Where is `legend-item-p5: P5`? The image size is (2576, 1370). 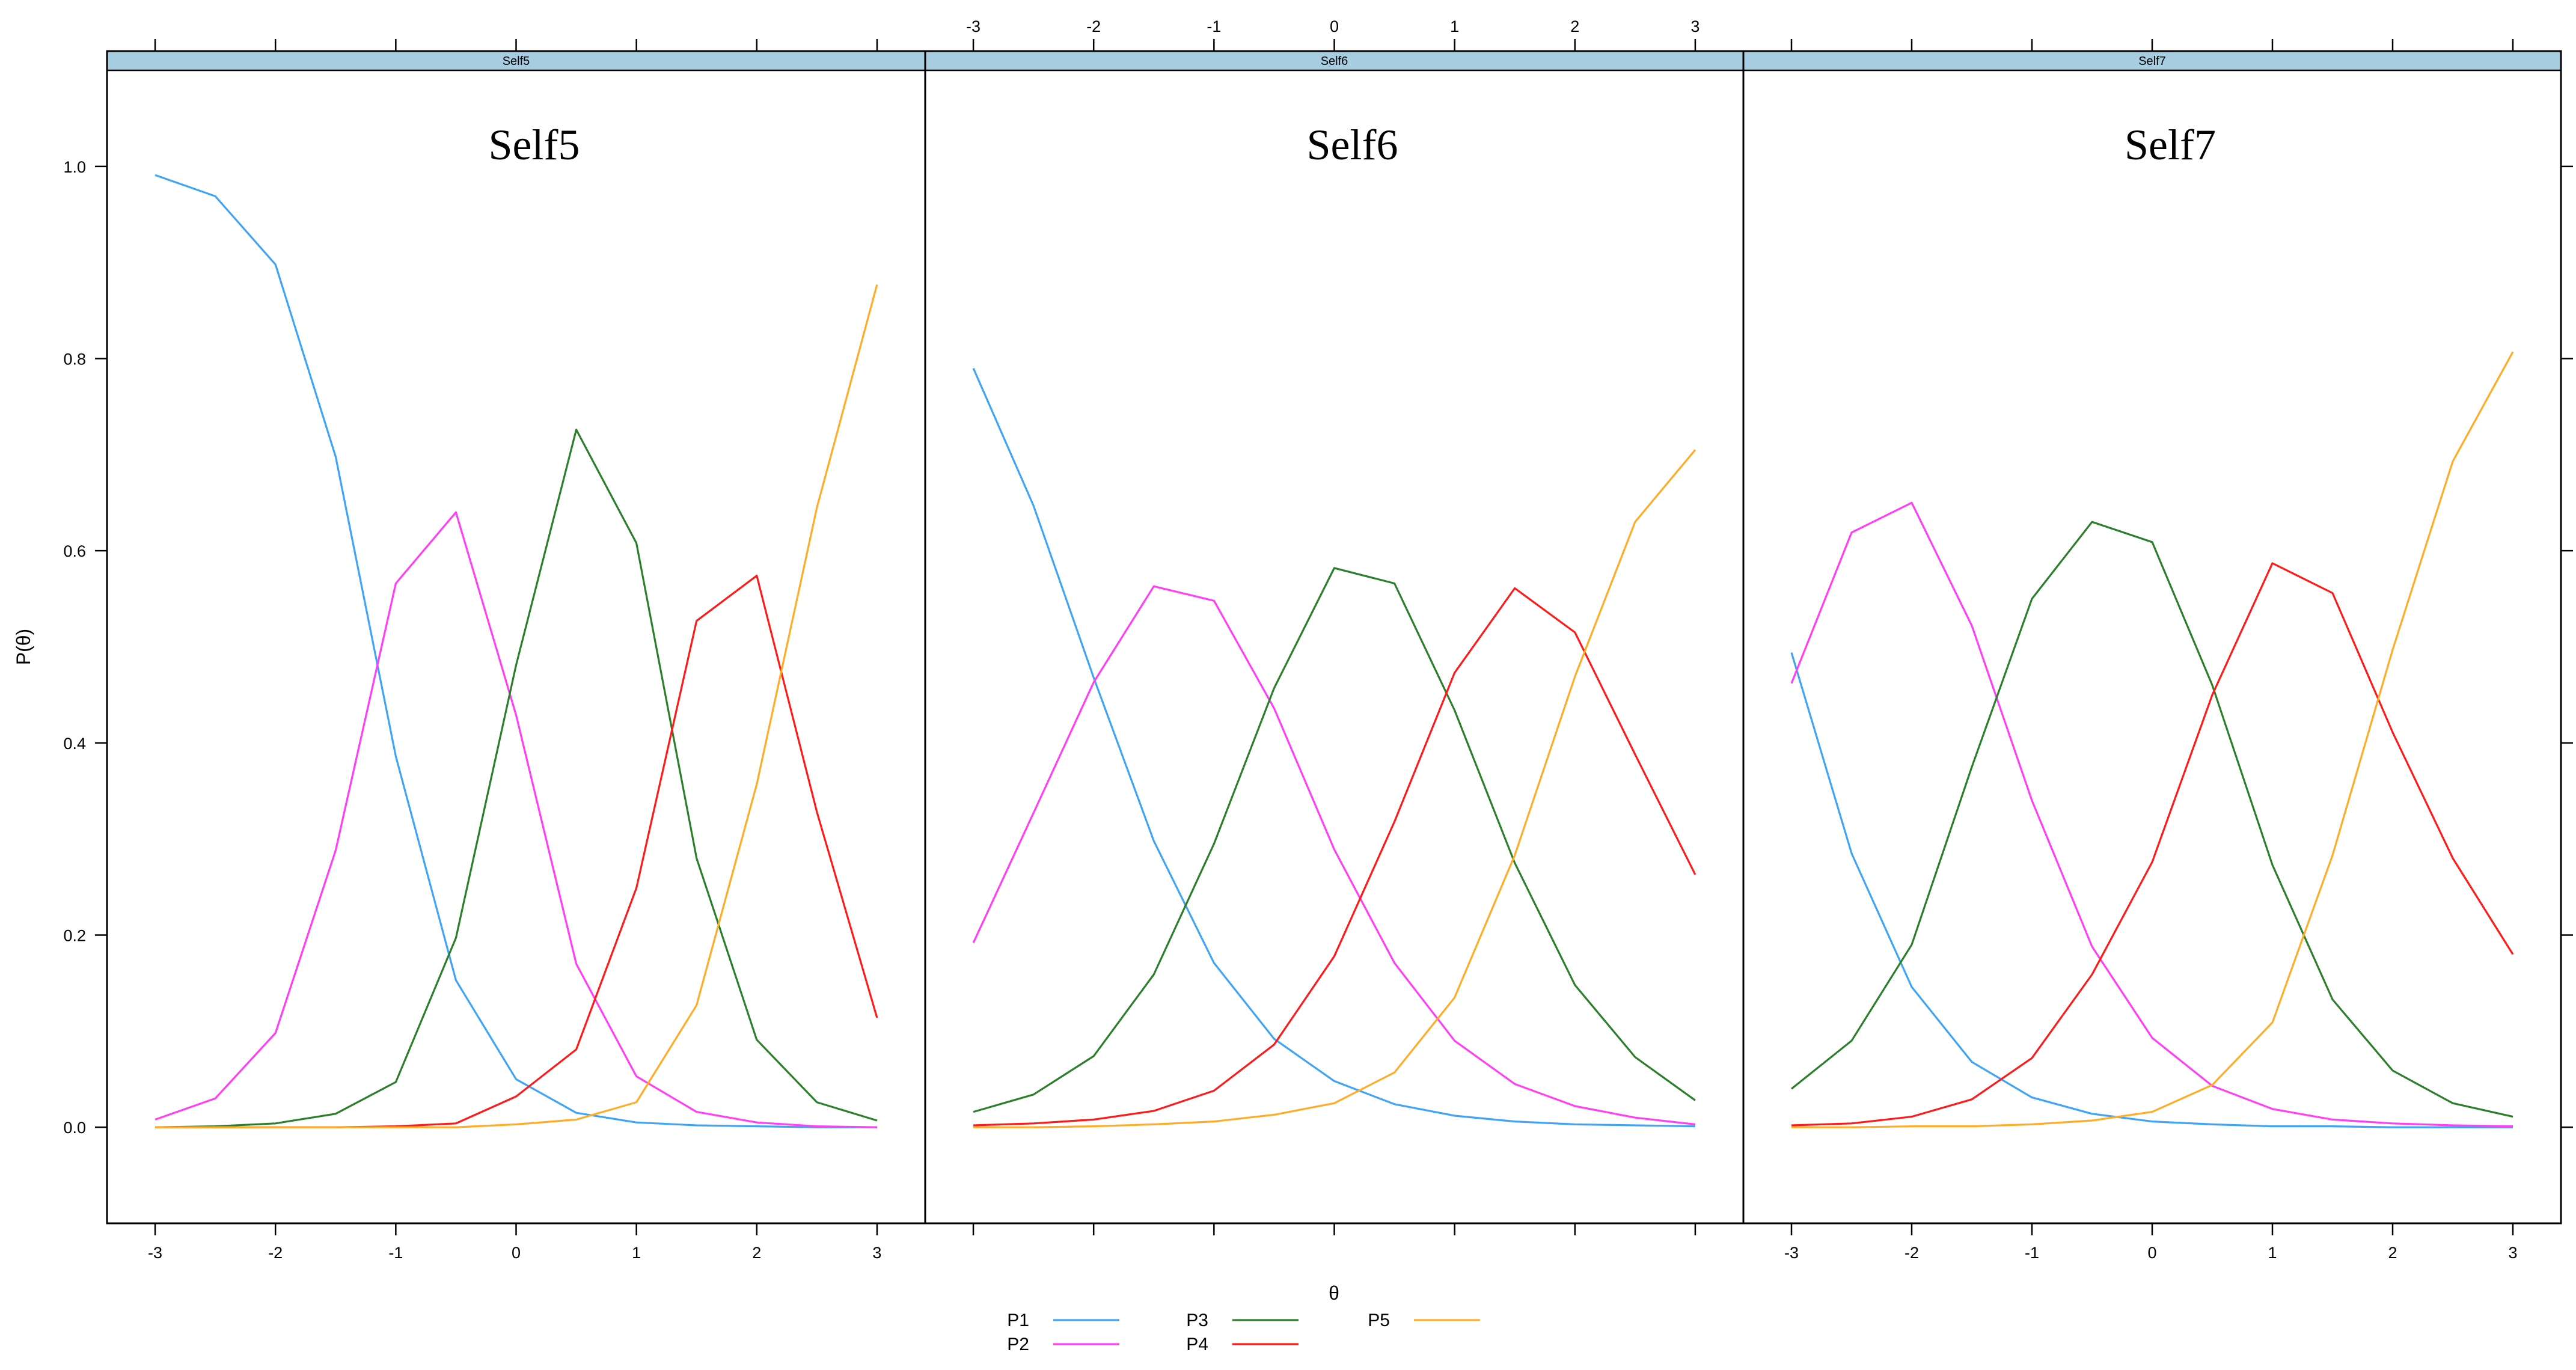
legend-item-p5: P5 is located at coordinates (1424, 1320).